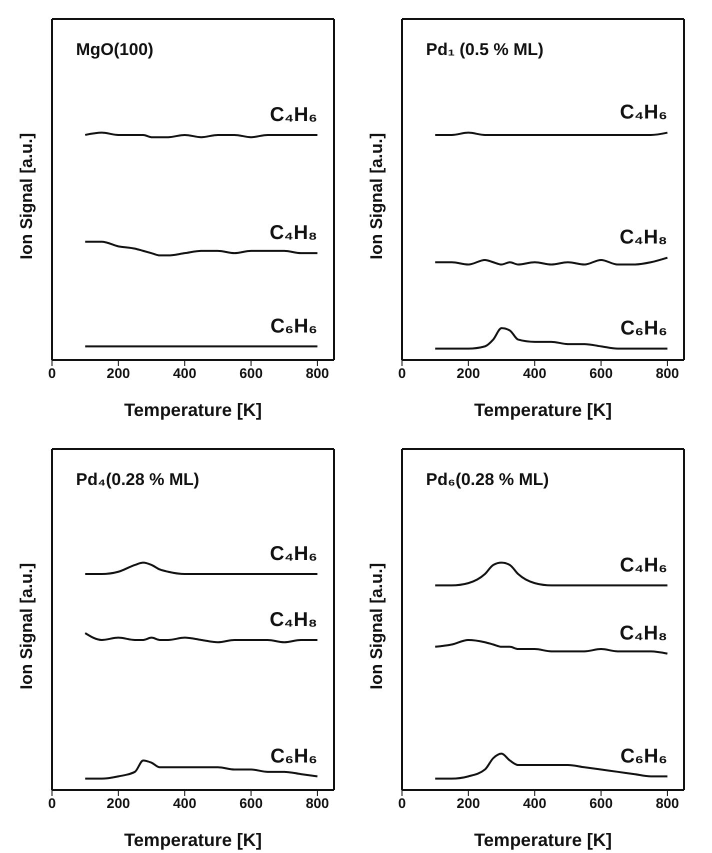  Describe the element at coordinates (138, 480) in the screenshot. I see `chart-title: Pd₄(0.28 % ML)` at that location.